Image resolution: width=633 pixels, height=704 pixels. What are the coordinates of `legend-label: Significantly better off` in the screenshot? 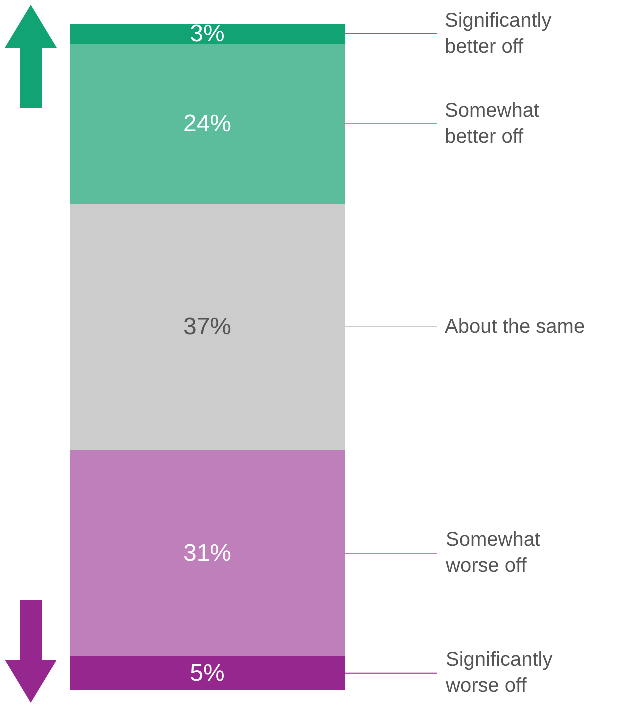 It's located at (498, 34).